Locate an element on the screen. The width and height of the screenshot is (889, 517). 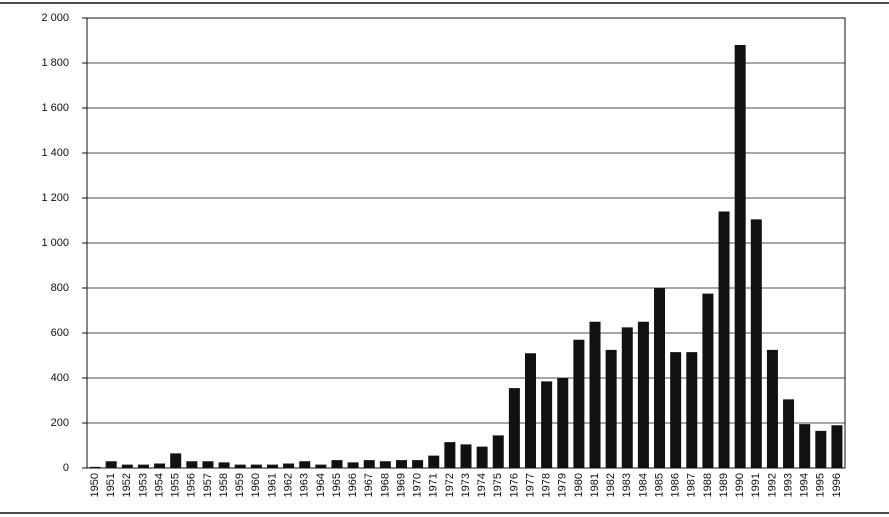
x-tick-label: 1950 is located at coordinates (95, 485).